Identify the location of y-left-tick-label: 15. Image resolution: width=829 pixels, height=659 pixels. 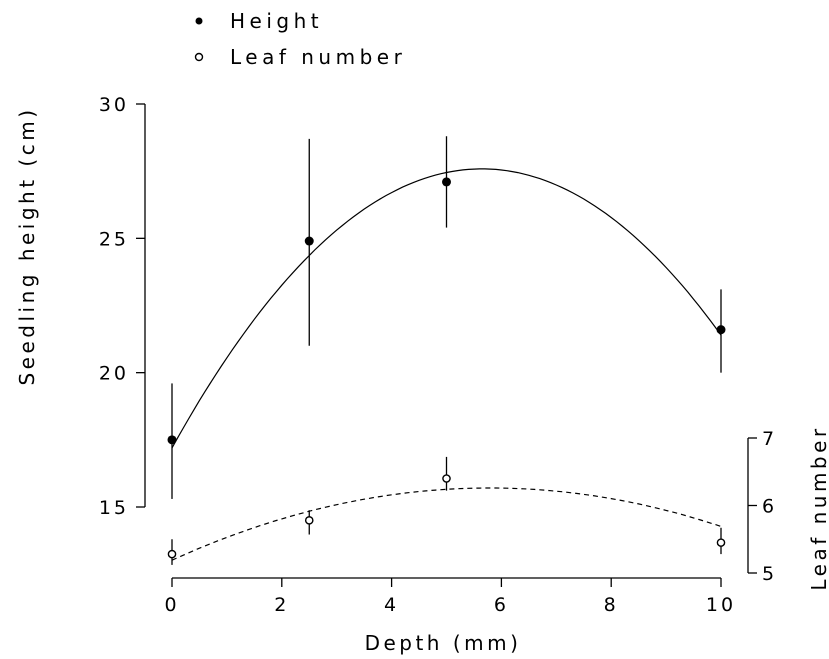
(114, 508).